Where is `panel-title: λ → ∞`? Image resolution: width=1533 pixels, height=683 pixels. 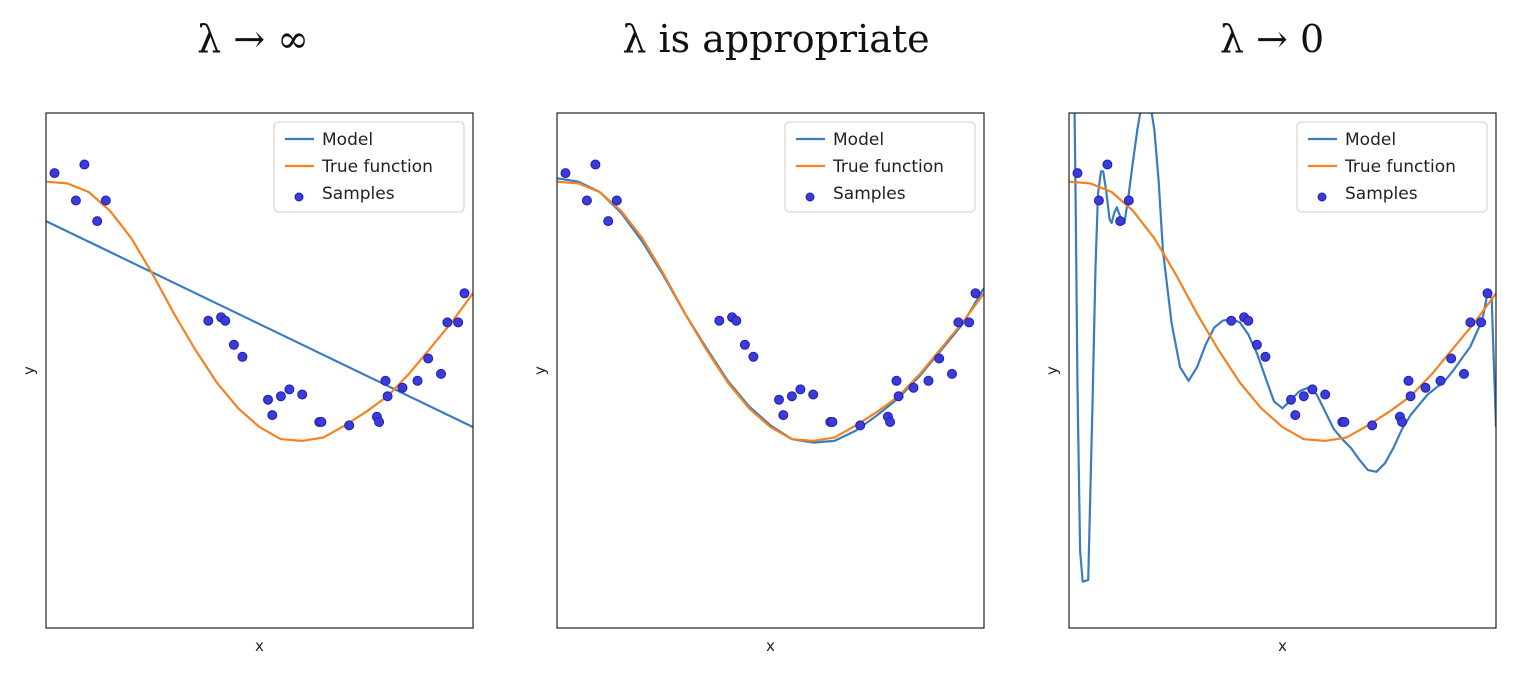 panel-title: λ → ∞ is located at coordinates (253, 39).